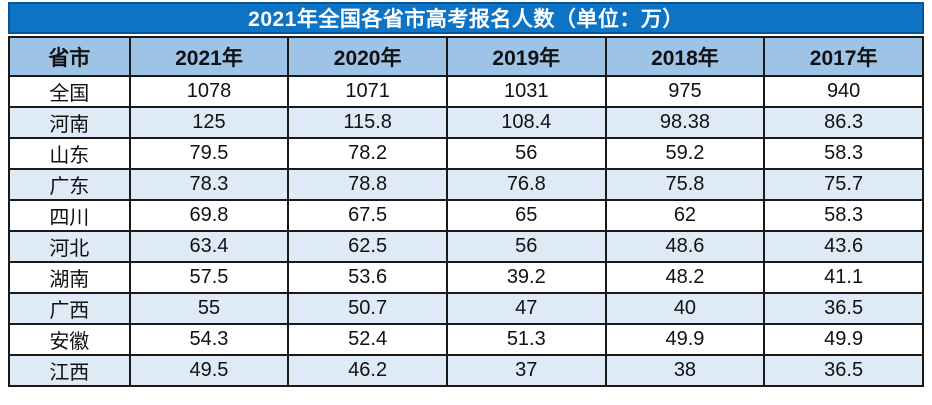  I want to click on table-row: 广西 55 50.7 47 40 36.5, so click(466, 308).